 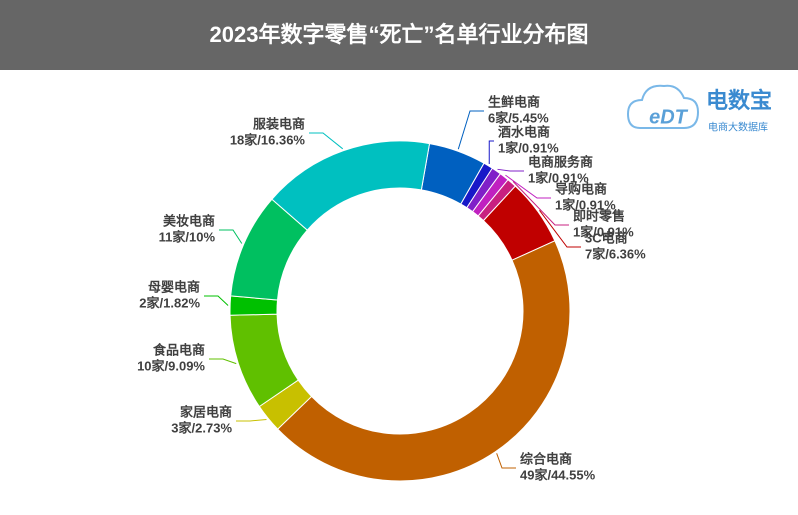 I want to click on slice-label: 食品电商, so click(x=179, y=349).